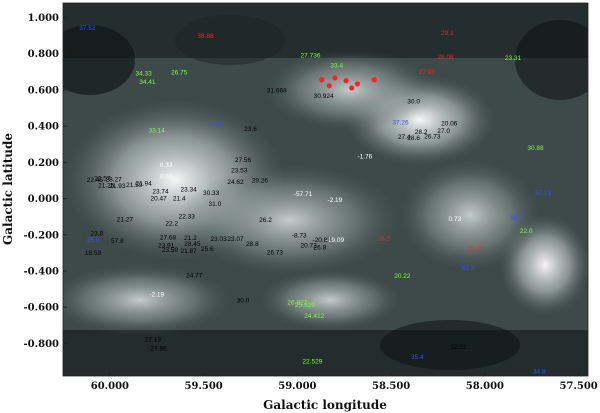 This screenshot has width=600, height=413. Describe the element at coordinates (344, 382) in the screenshot. I see `x-axis: 60.000 59.500 59.000 58.500 58.000 57.500` at that location.